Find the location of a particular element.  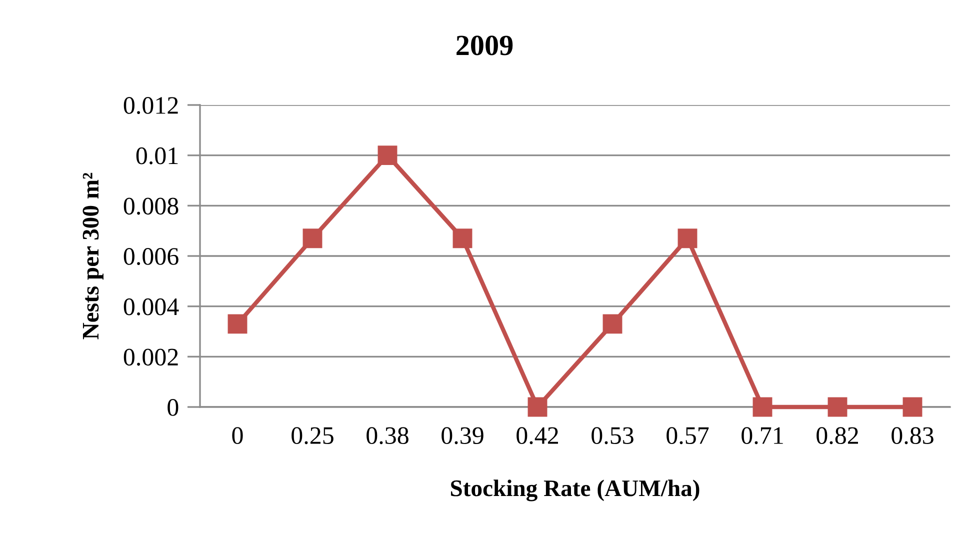

x-tick-label: 0.83 is located at coordinates (913, 435).